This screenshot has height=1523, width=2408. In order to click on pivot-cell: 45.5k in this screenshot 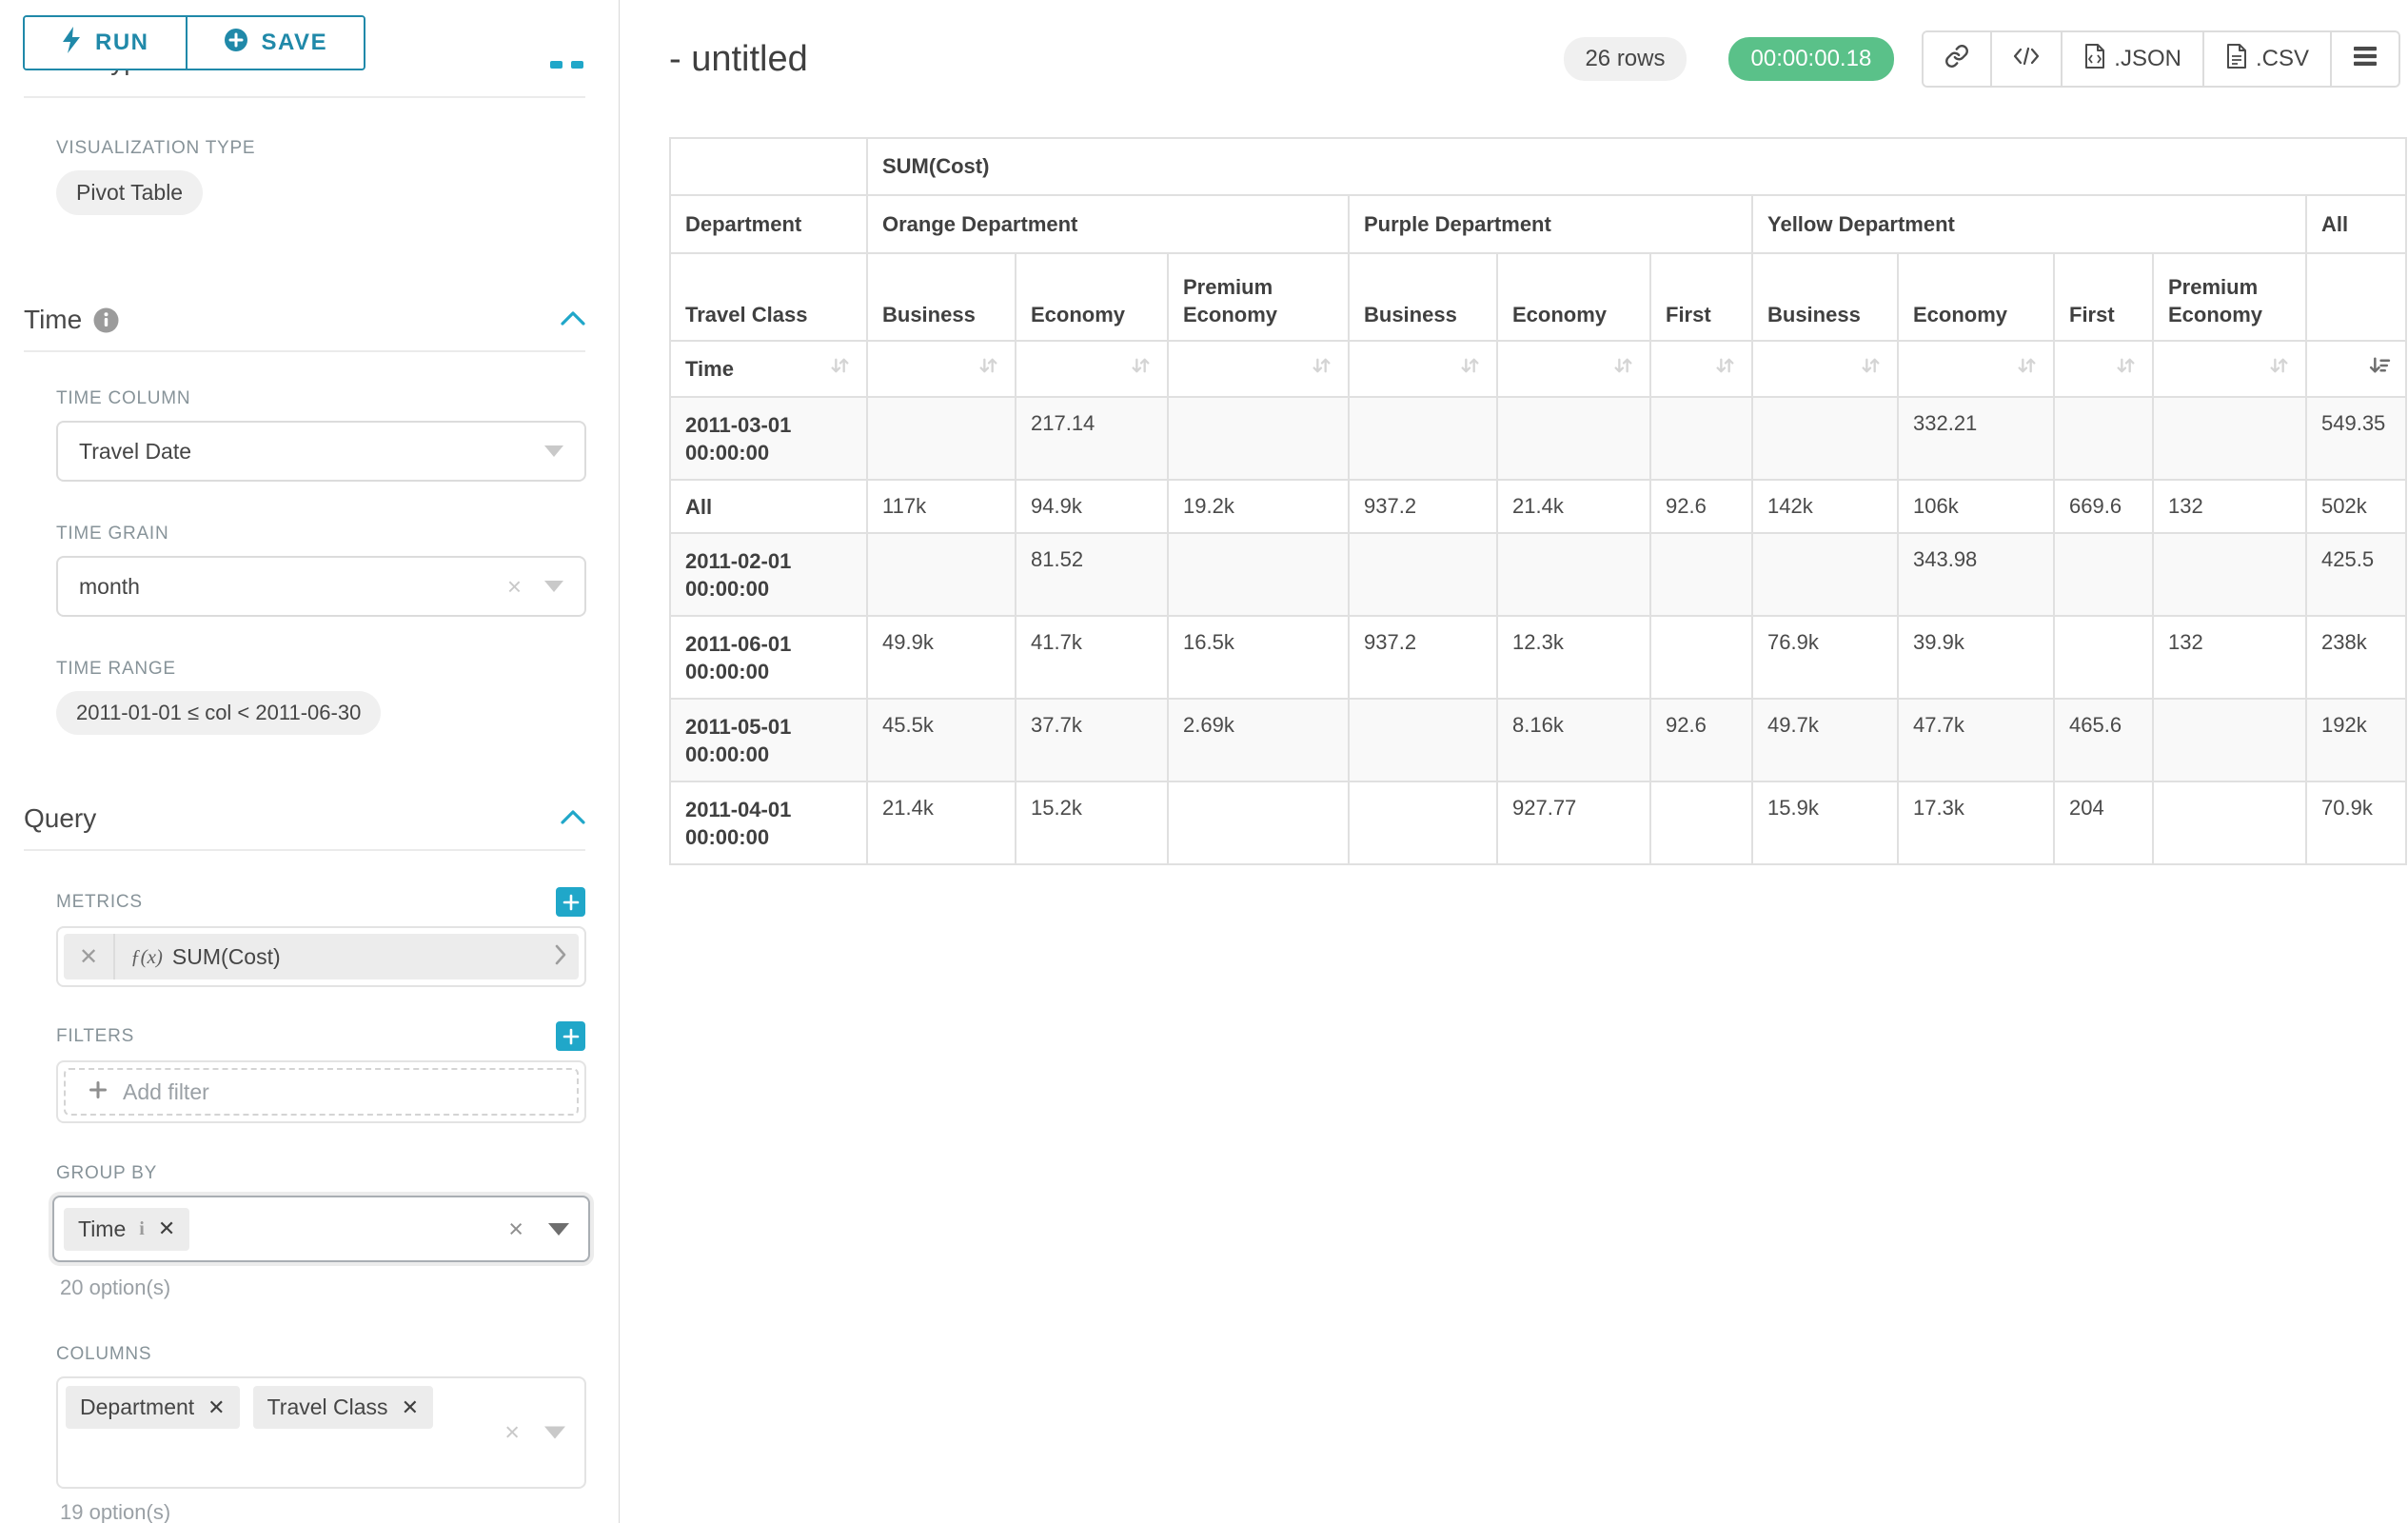, I will do `click(941, 741)`.